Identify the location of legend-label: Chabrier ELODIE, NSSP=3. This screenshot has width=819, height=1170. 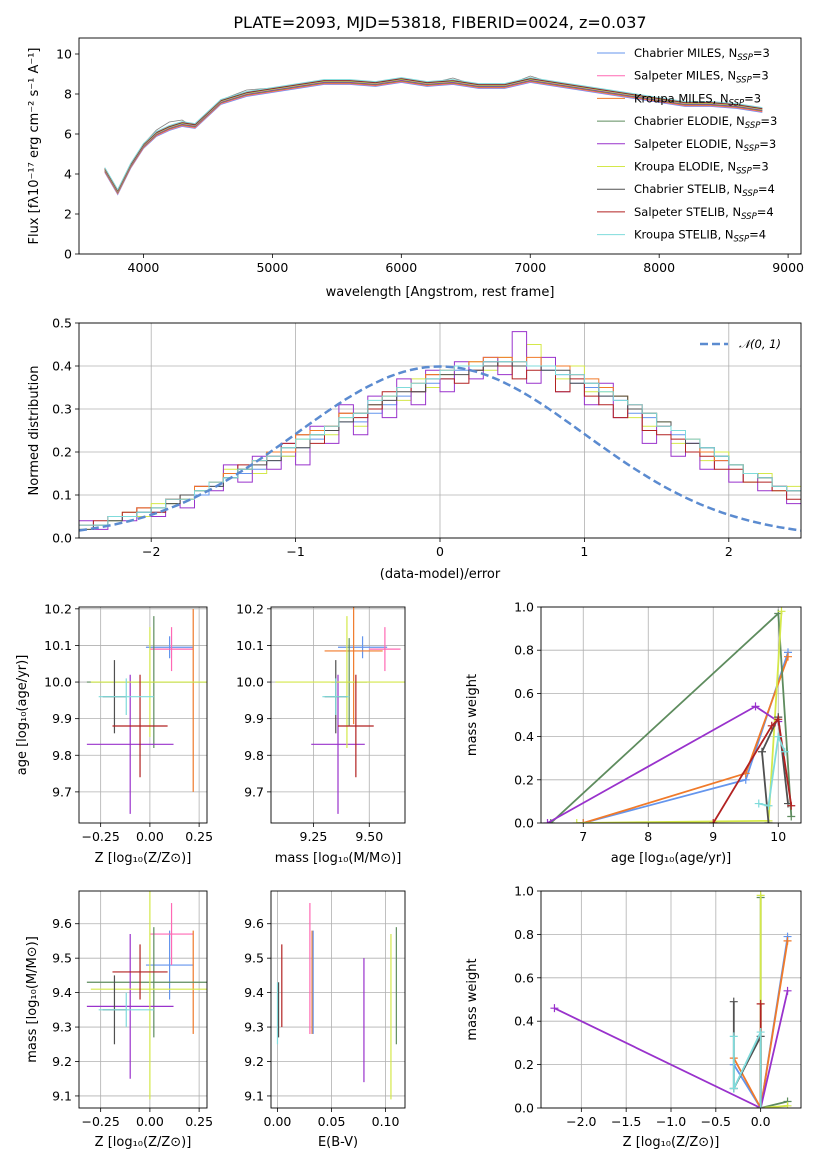
(705, 122).